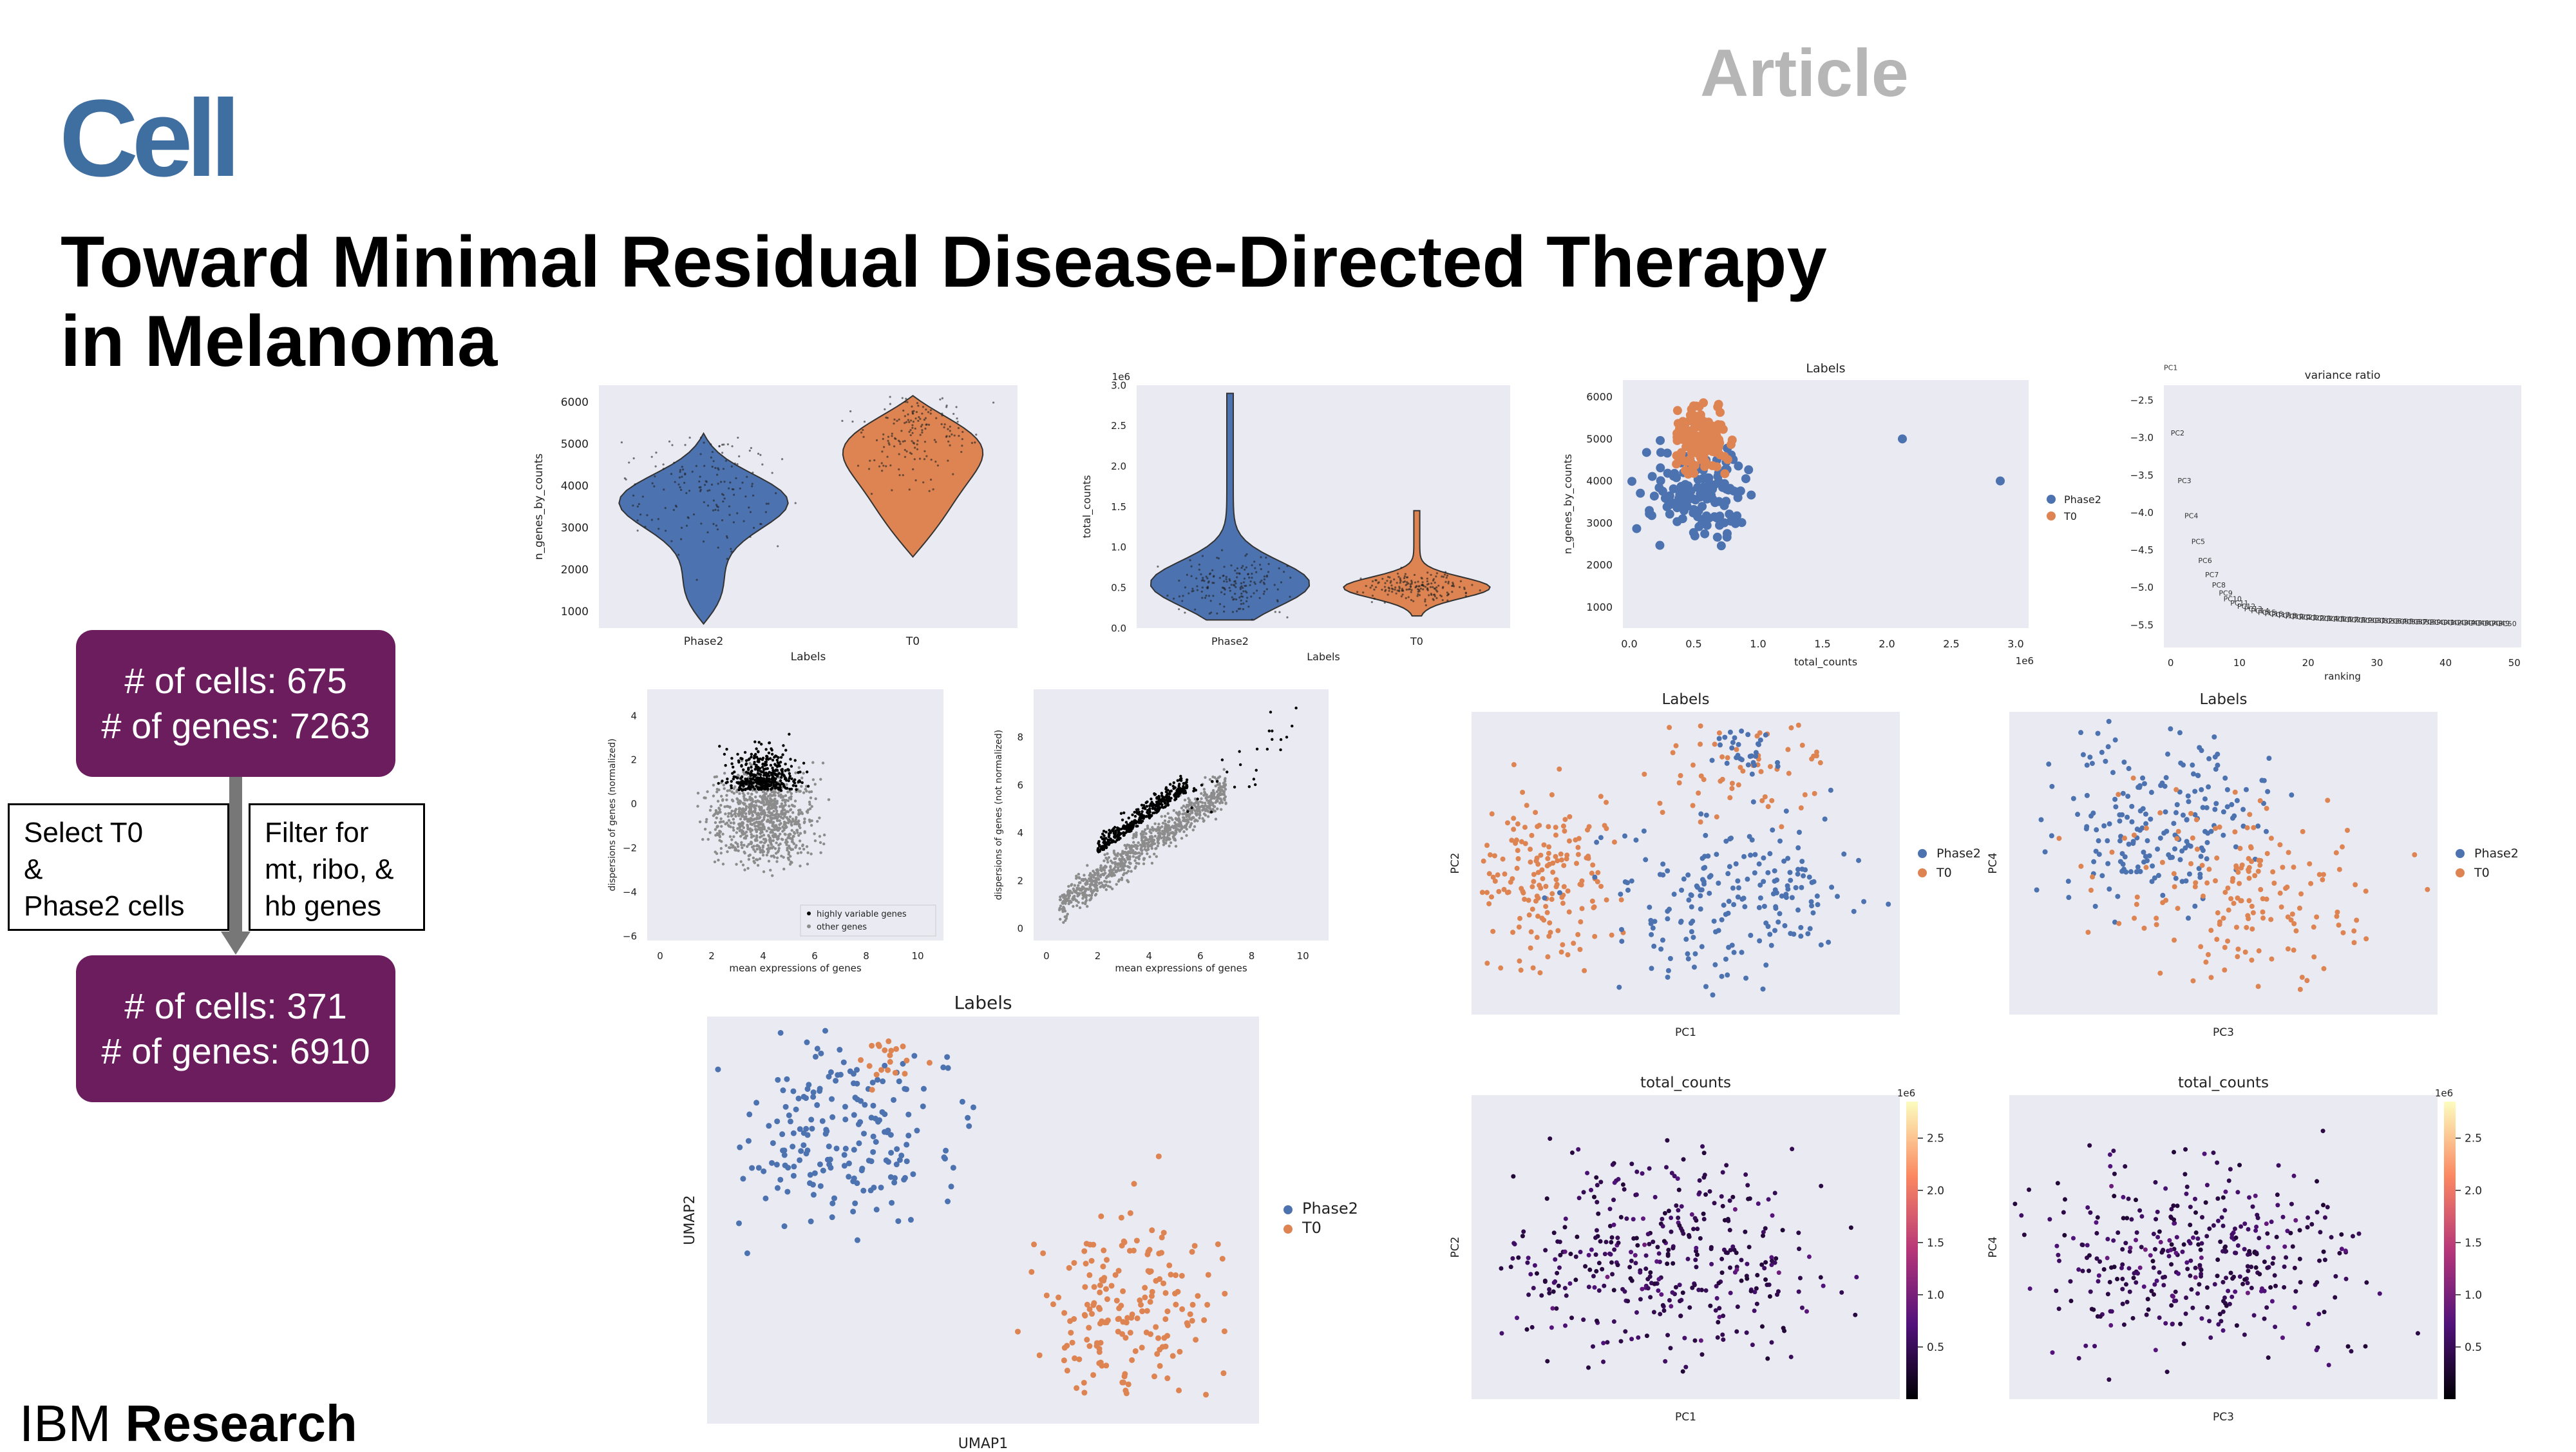 This screenshot has width=2576, height=1452. What do you see at coordinates (1020, 833) in the screenshot?
I see `y-tick-label: 4` at bounding box center [1020, 833].